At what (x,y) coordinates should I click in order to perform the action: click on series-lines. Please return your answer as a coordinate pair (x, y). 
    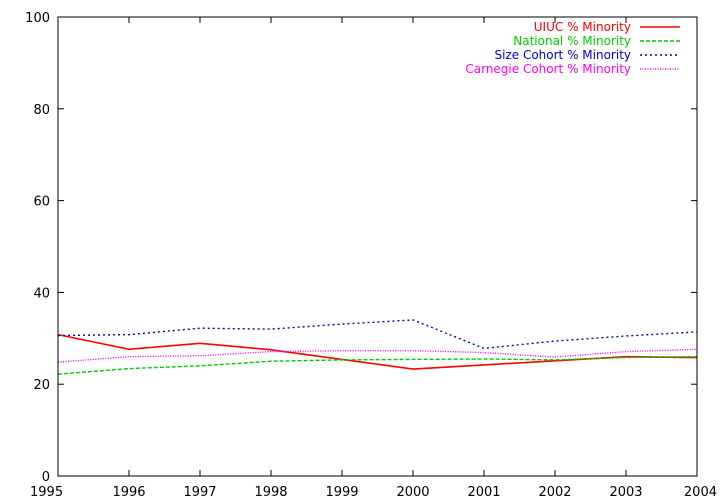
    Looking at the image, I should click on (377, 347).